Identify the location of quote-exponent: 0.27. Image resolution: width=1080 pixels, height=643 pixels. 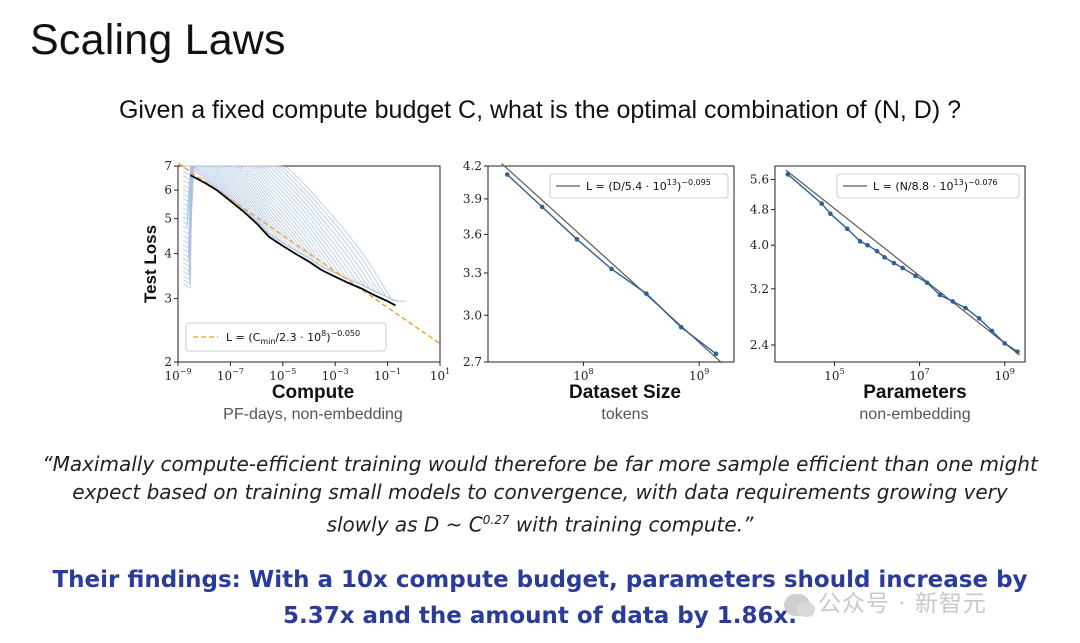
(496, 520).